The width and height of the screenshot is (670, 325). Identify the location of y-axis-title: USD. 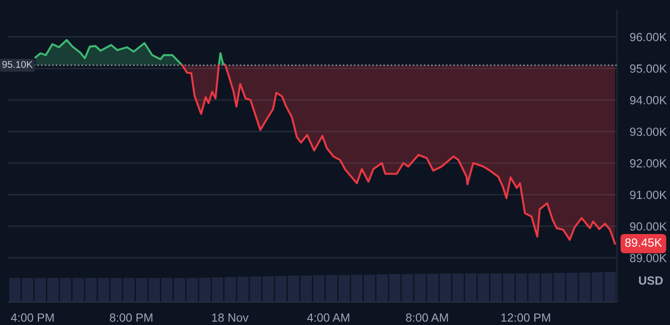
(651, 280).